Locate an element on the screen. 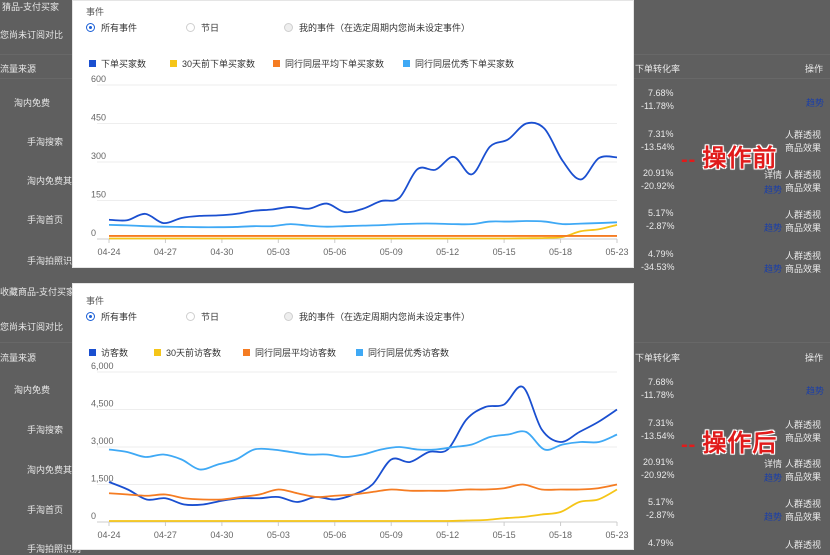 The image size is (830, 555). legend-item: 30天前访客数 is located at coordinates (187, 352).